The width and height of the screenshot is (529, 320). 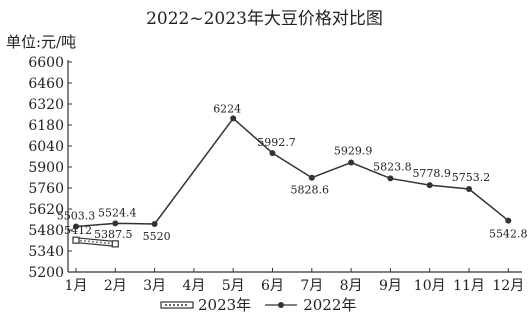 I want to click on series-2023-band-hatch, so click(x=95, y=242).